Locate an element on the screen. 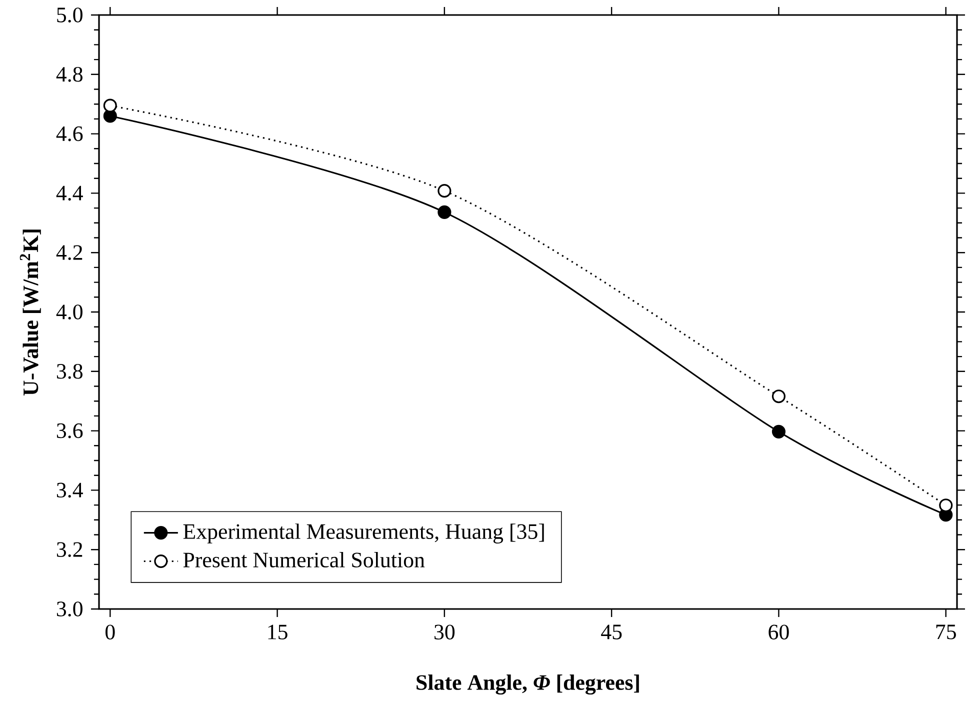 Image resolution: width=974 pixels, height=727 pixels. x-tick-label: 15 is located at coordinates (278, 632).